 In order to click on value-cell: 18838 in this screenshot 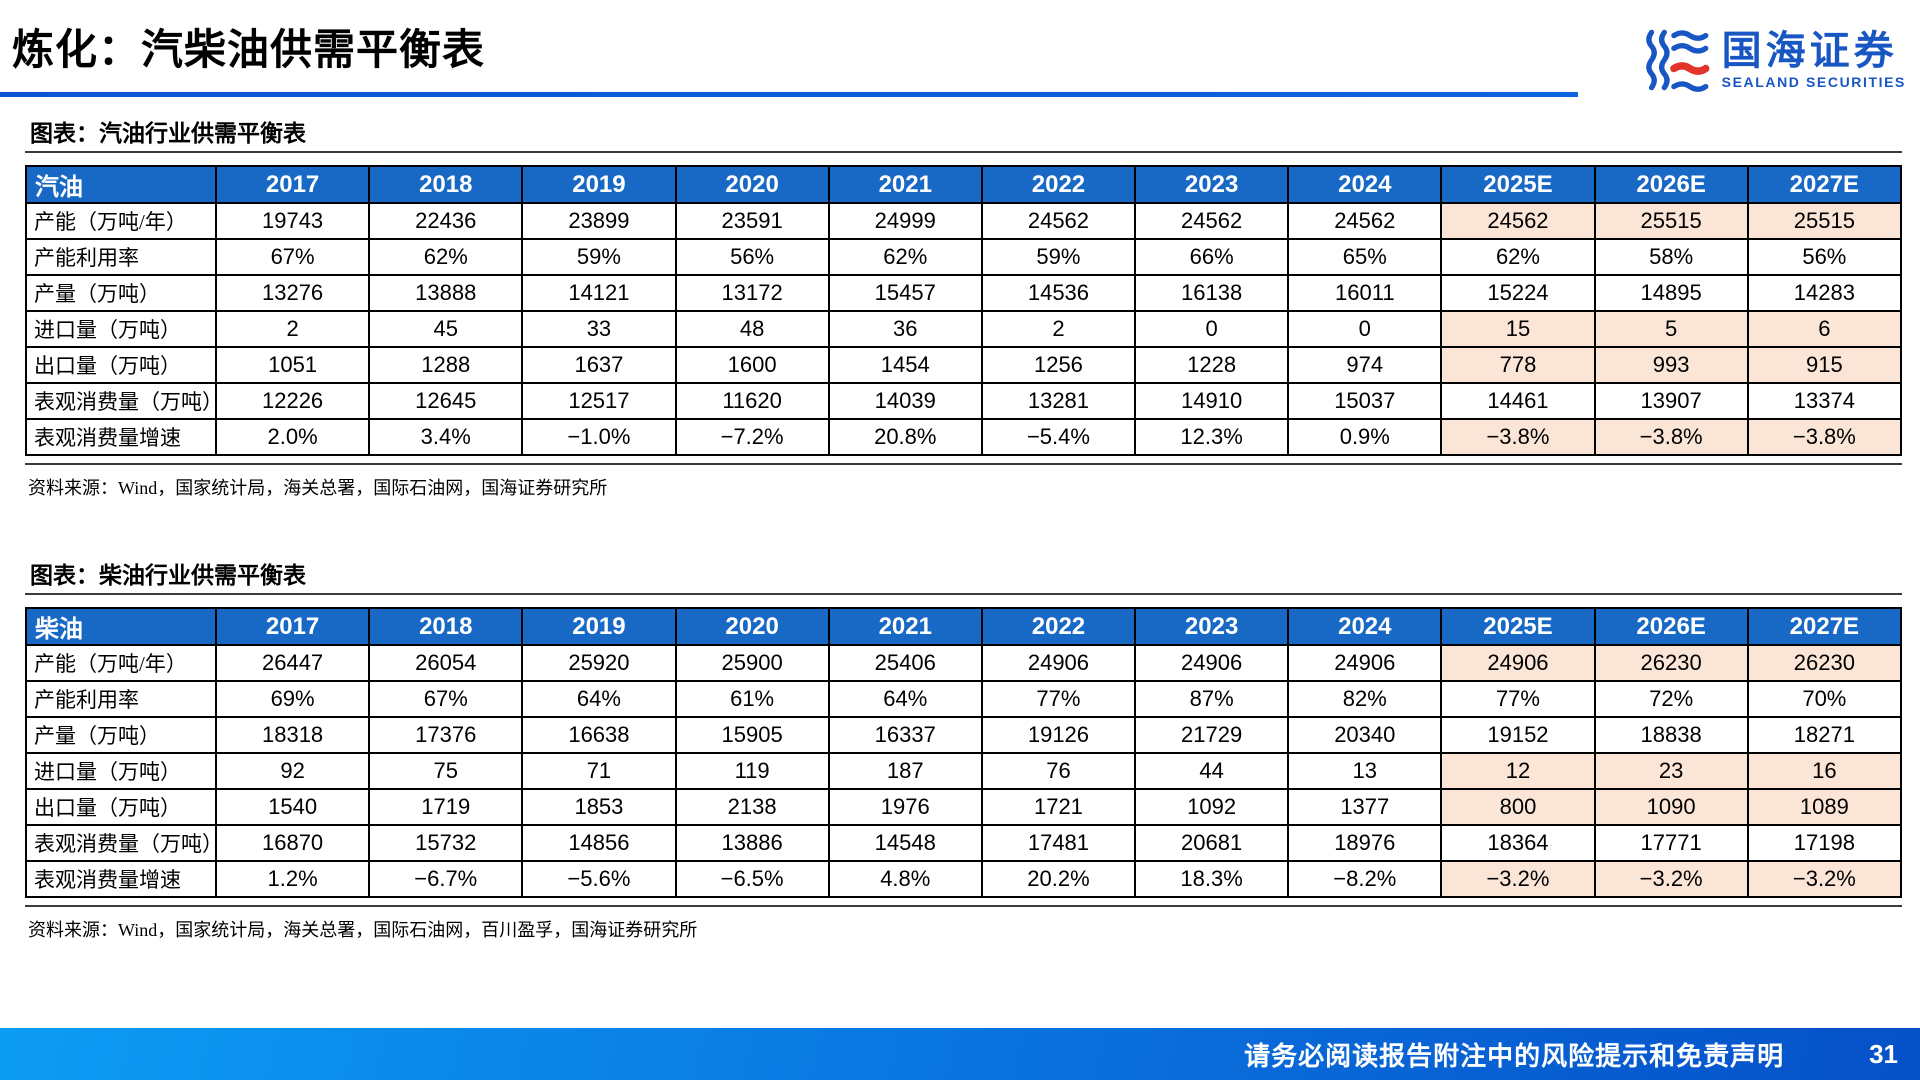, I will do `click(1671, 735)`.